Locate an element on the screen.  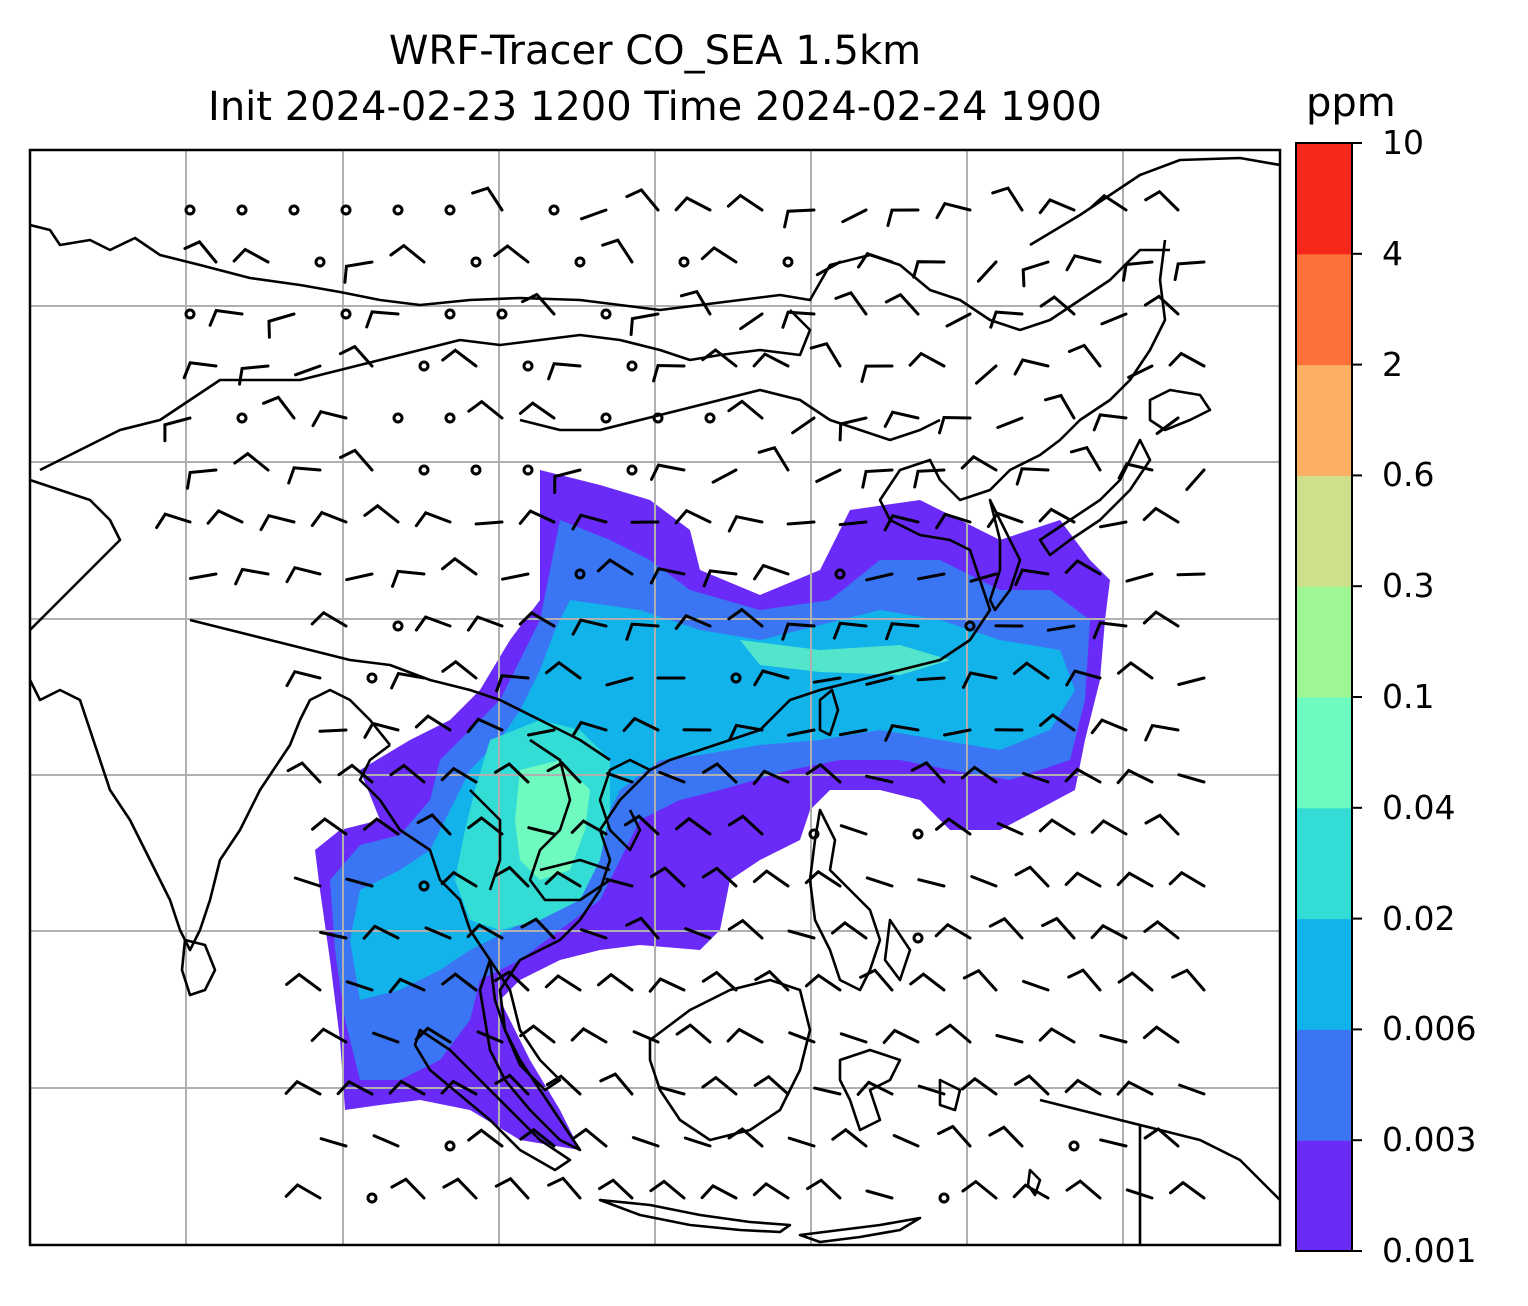
coastline-indochina is located at coordinates (504, 947).